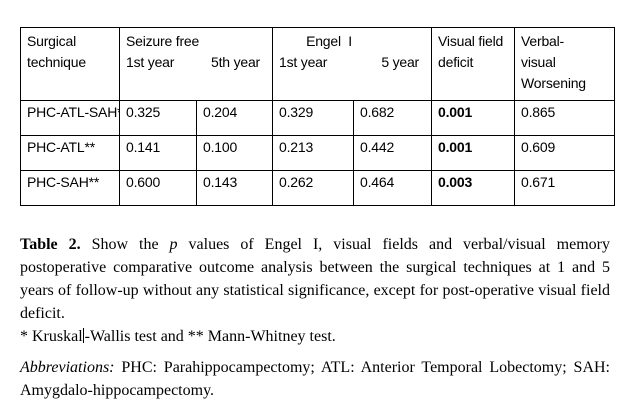 Image resolution: width=629 pixels, height=419 pixels. I want to click on header-surgical-line1: Surgical, so click(51, 41).